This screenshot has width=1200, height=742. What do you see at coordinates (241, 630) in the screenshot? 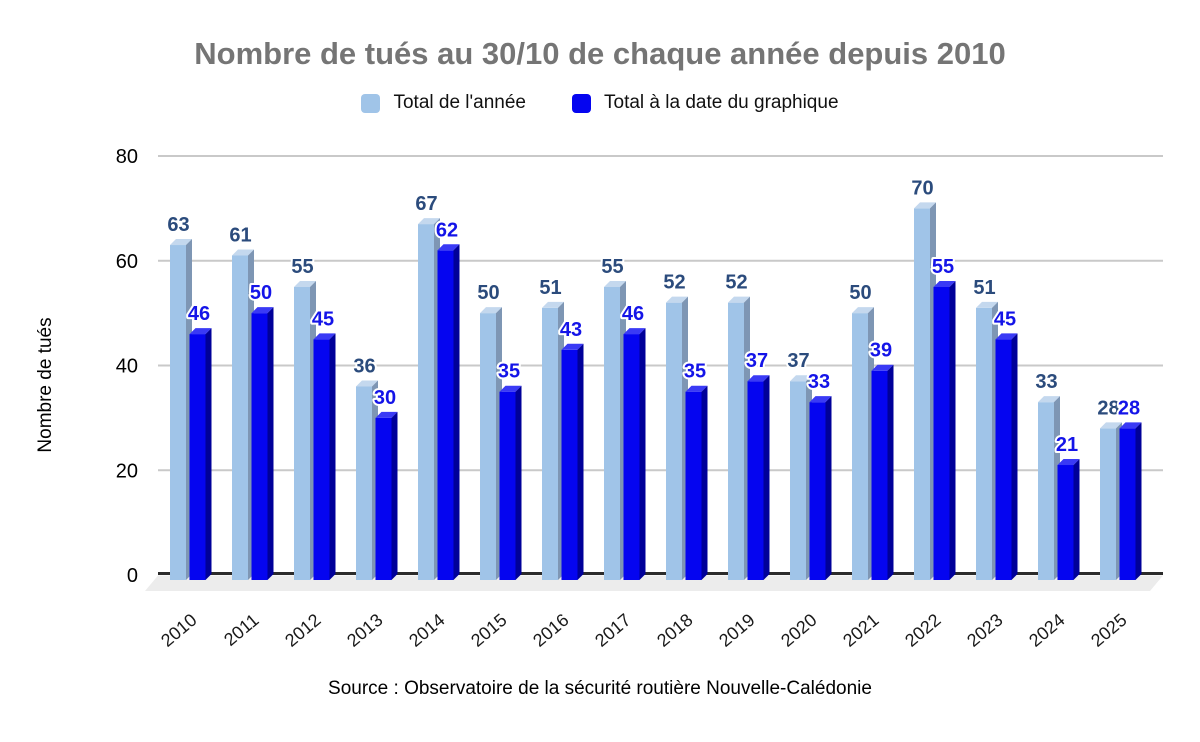
I see `x-tick-label-2011: 2011` at bounding box center [241, 630].